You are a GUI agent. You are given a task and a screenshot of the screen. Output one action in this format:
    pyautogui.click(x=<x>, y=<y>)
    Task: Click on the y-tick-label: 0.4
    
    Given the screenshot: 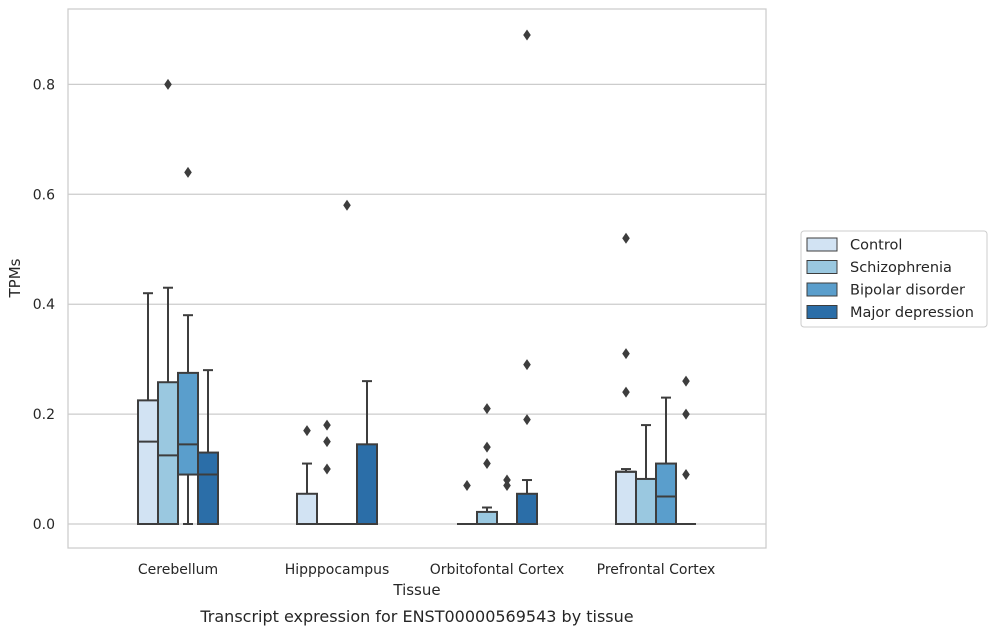 What is the action you would take?
    pyautogui.click(x=44, y=305)
    